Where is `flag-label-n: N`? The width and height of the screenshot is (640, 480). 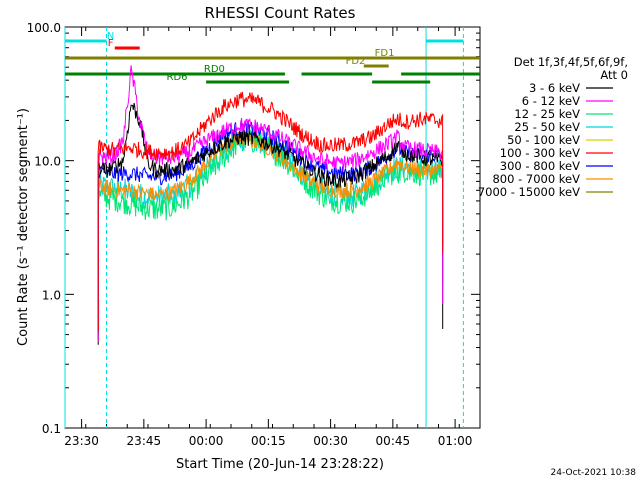
flag-label-n: N is located at coordinates (110, 36).